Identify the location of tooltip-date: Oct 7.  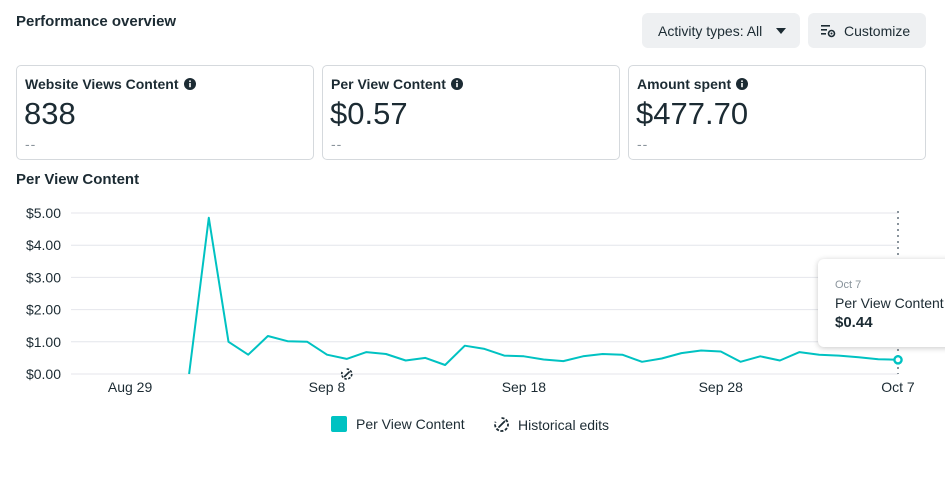
(848, 285).